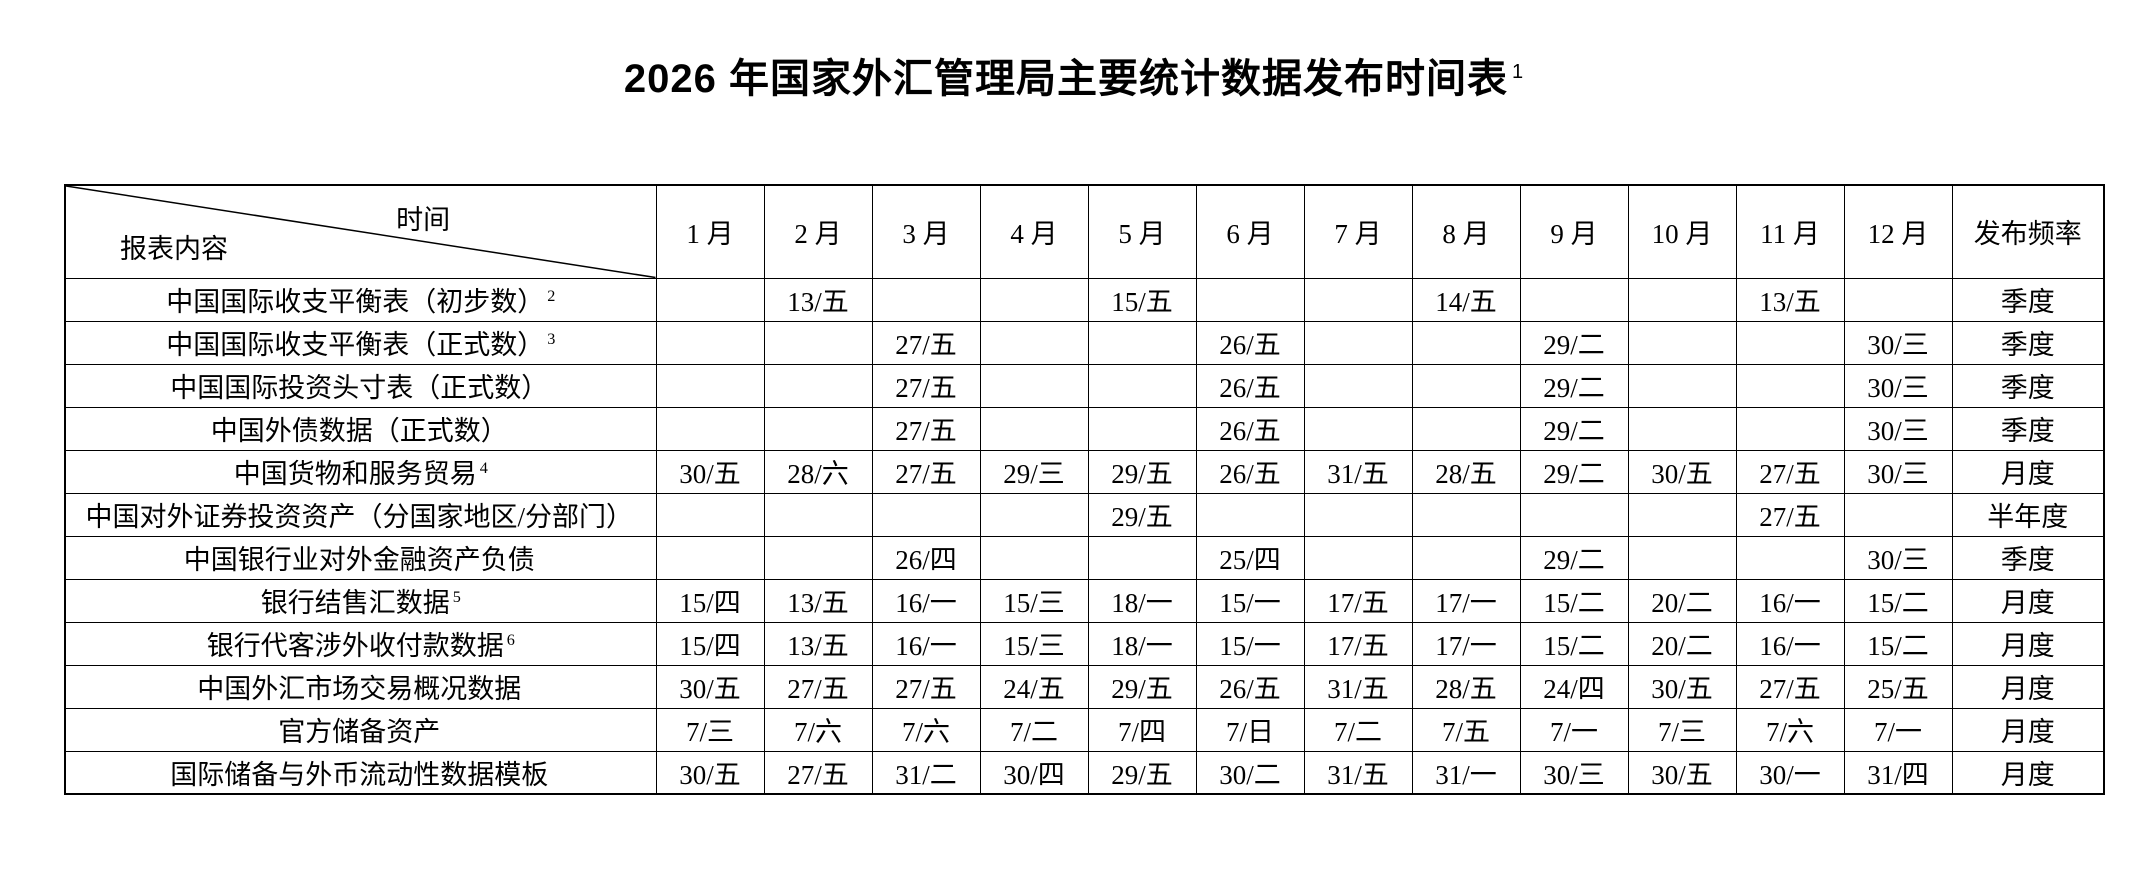 The height and width of the screenshot is (872, 2148). Describe the element at coordinates (1898, 686) in the screenshot. I see `date-cell: 25/五` at that location.